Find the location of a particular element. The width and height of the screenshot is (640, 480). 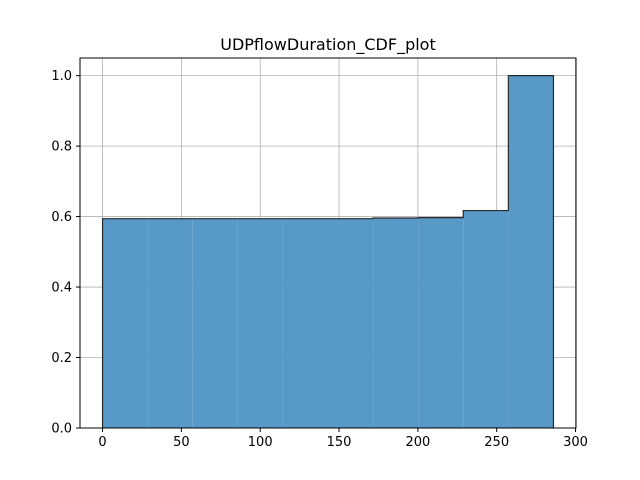

x-tick-label: 0 is located at coordinates (102, 442).